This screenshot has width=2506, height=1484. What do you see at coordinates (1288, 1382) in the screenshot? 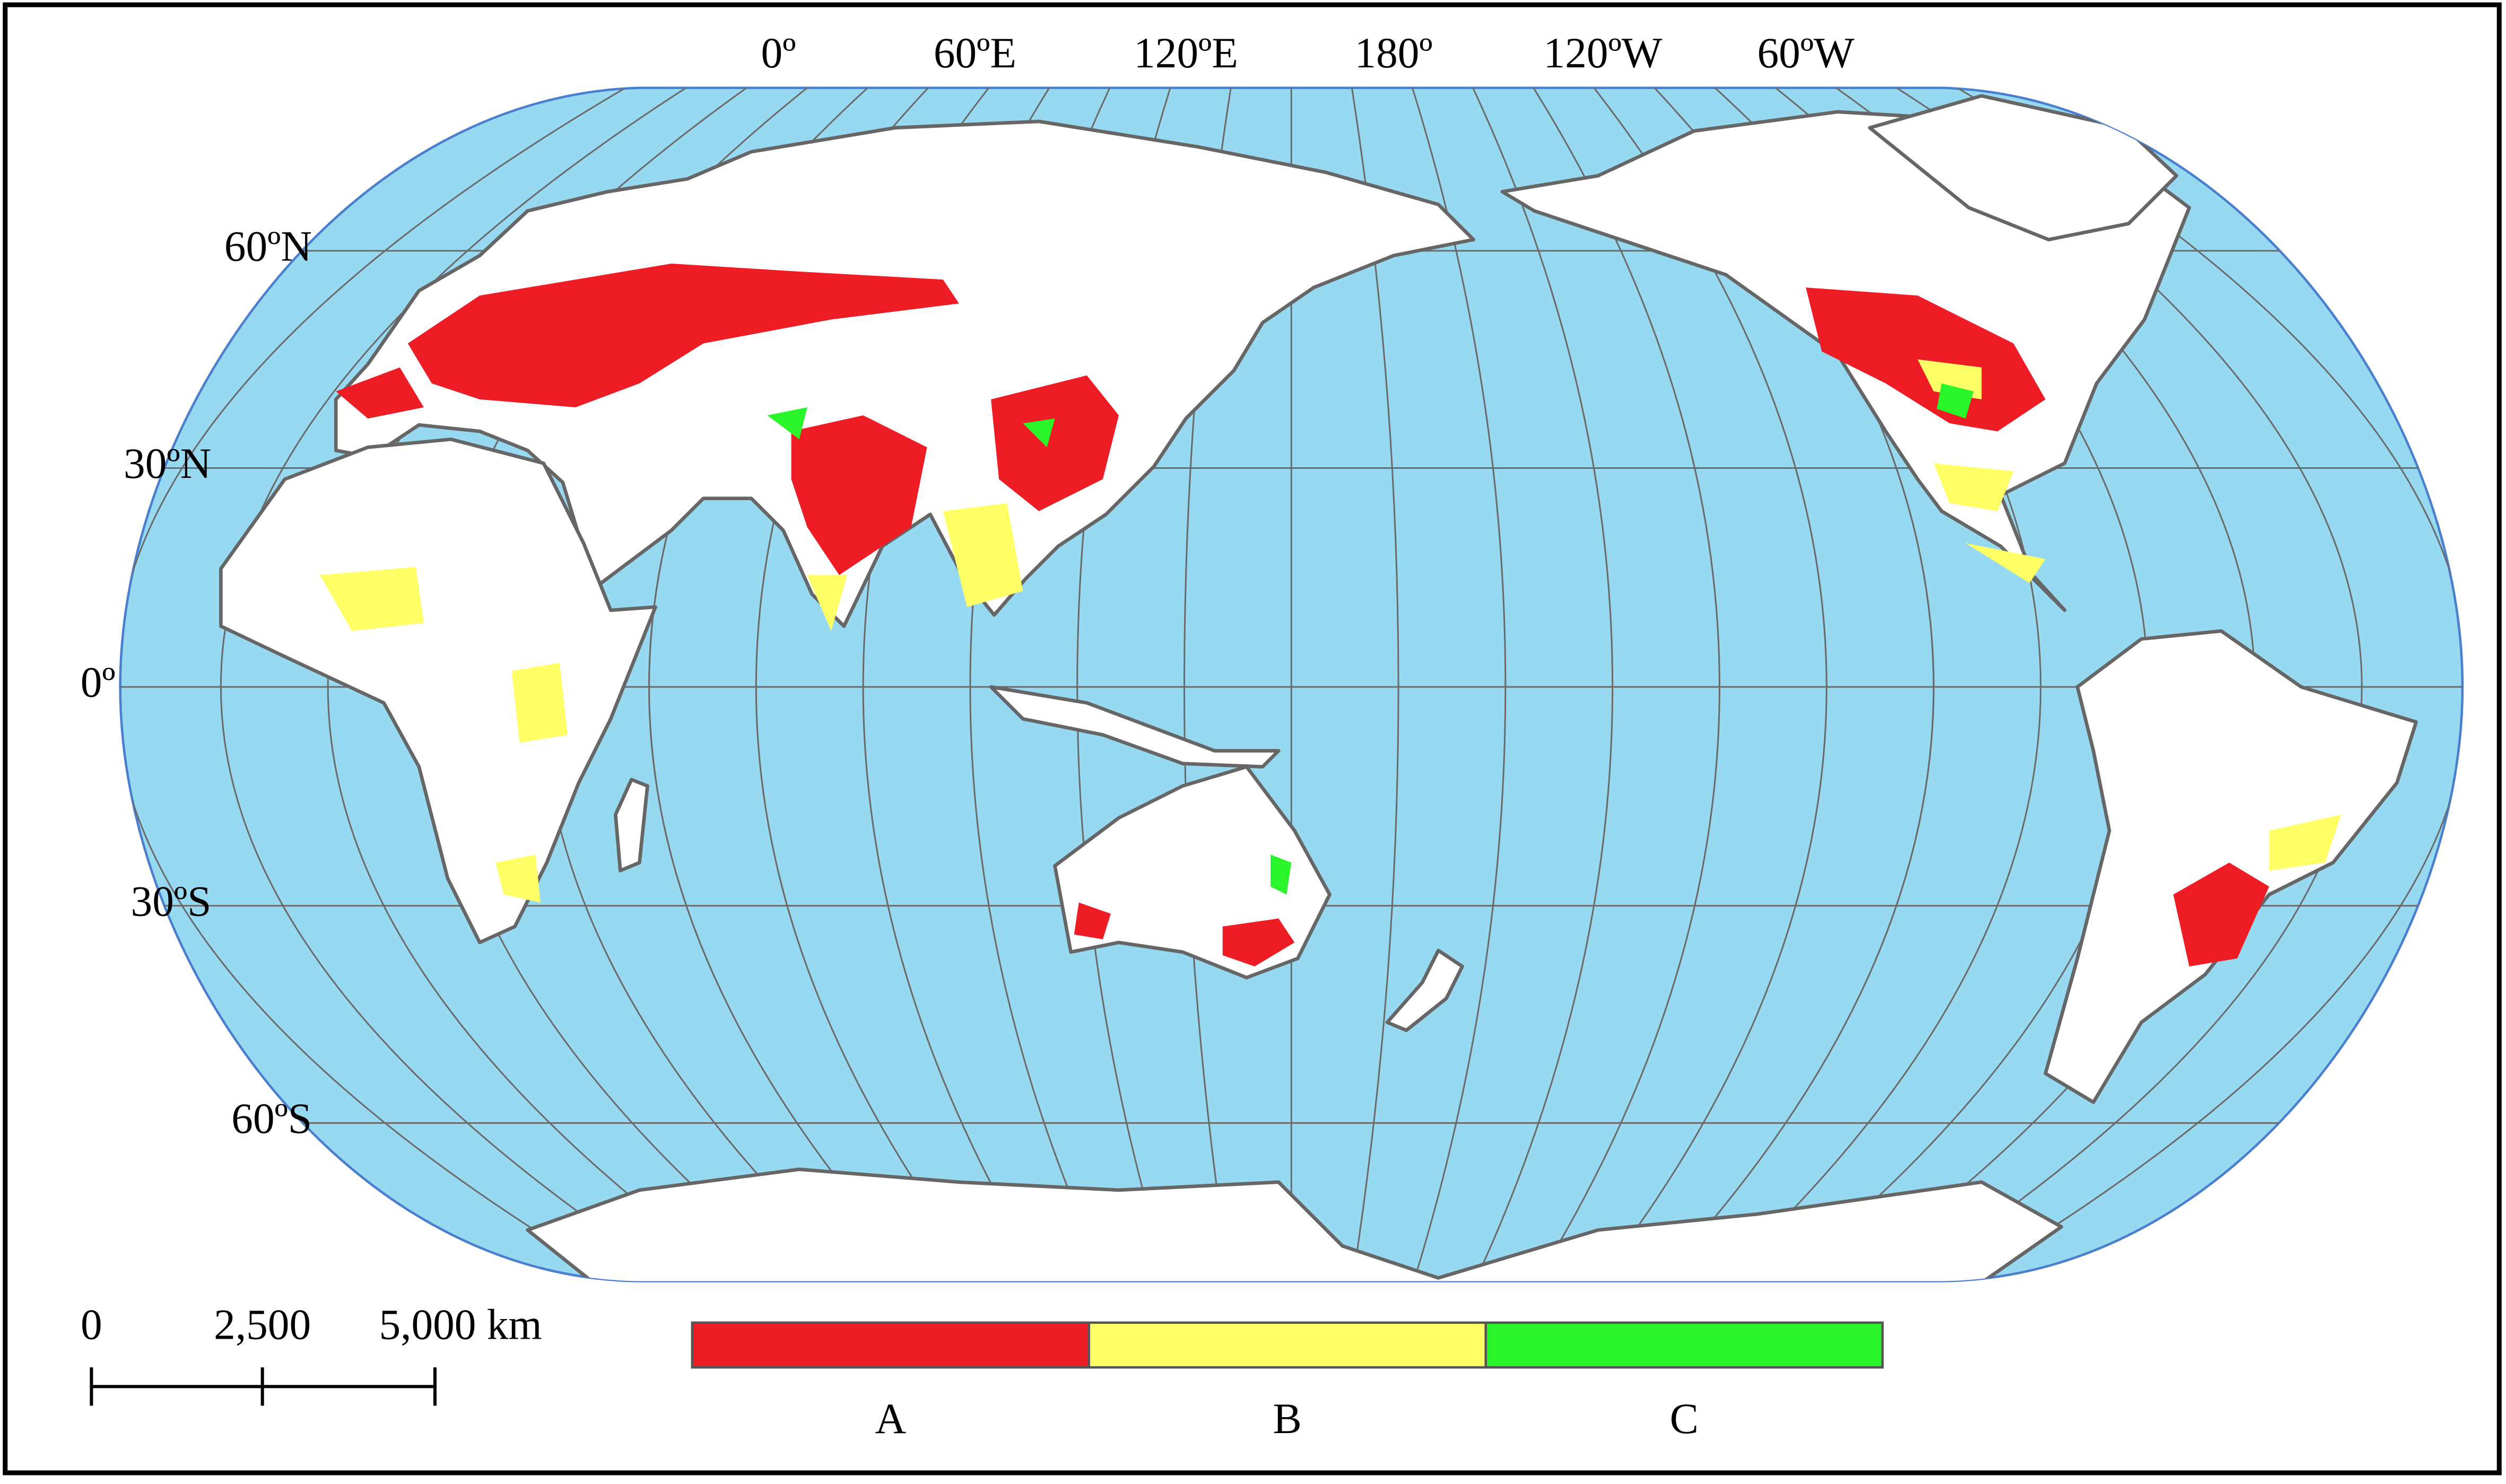
I see `legend: A B C` at bounding box center [1288, 1382].